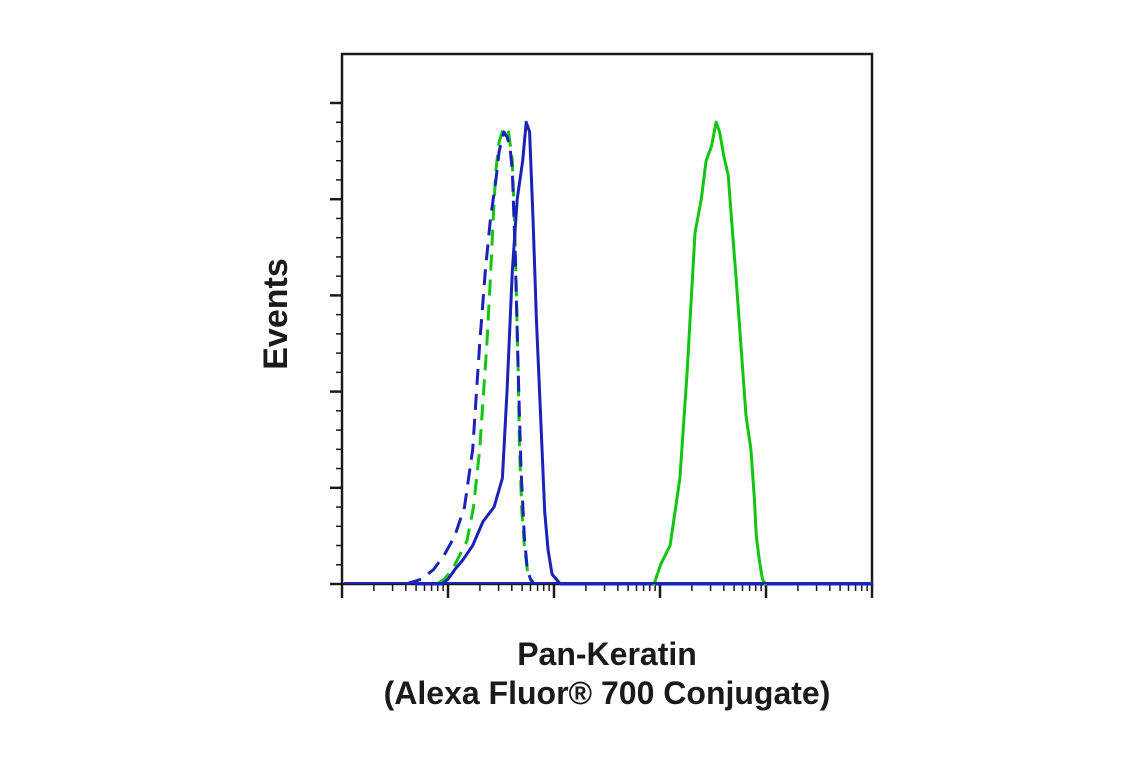  Describe the element at coordinates (607, 654) in the screenshot. I see `x-axis-label-line1: Pan-Keratin` at that location.